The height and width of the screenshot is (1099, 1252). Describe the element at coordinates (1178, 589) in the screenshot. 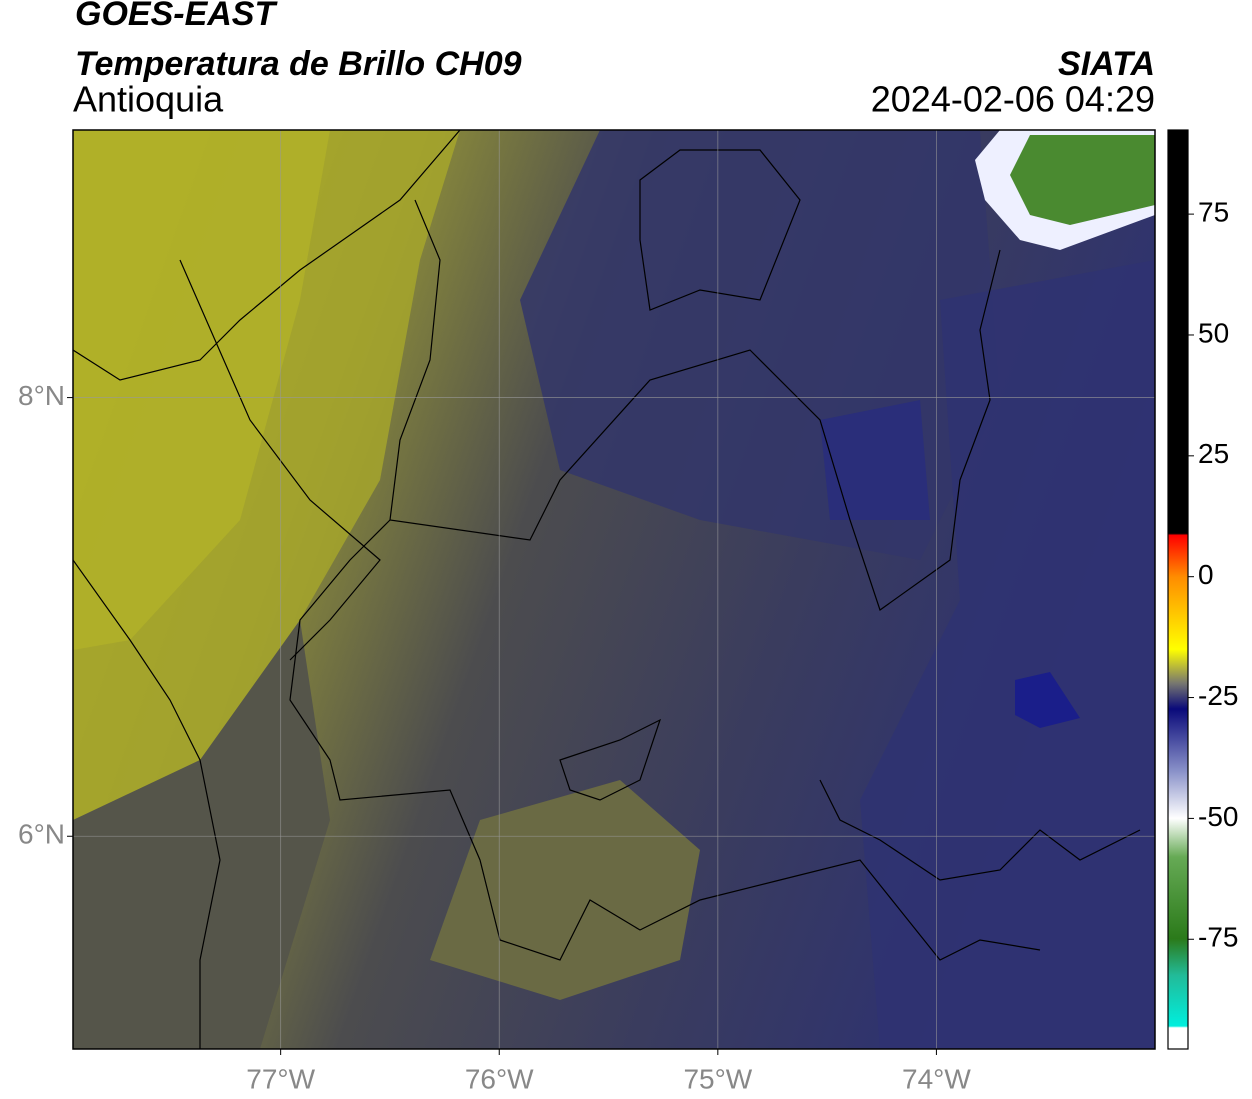

I see `colorbar` at that location.